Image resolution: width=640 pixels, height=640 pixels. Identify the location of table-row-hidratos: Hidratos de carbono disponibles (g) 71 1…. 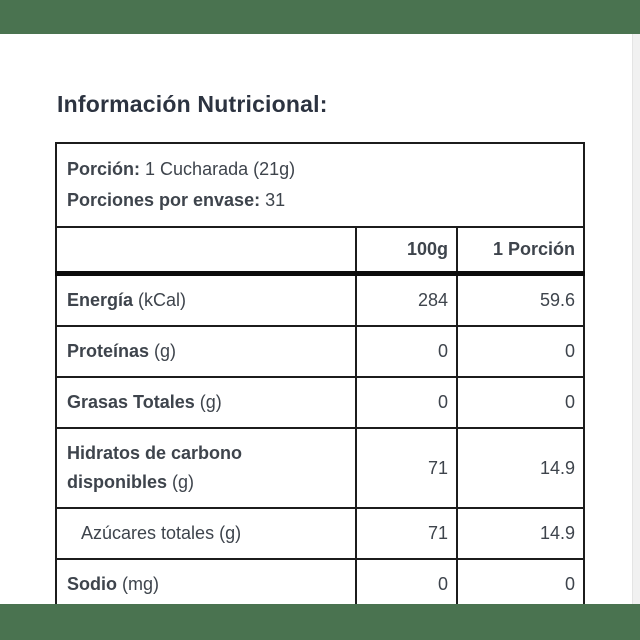
(320, 468).